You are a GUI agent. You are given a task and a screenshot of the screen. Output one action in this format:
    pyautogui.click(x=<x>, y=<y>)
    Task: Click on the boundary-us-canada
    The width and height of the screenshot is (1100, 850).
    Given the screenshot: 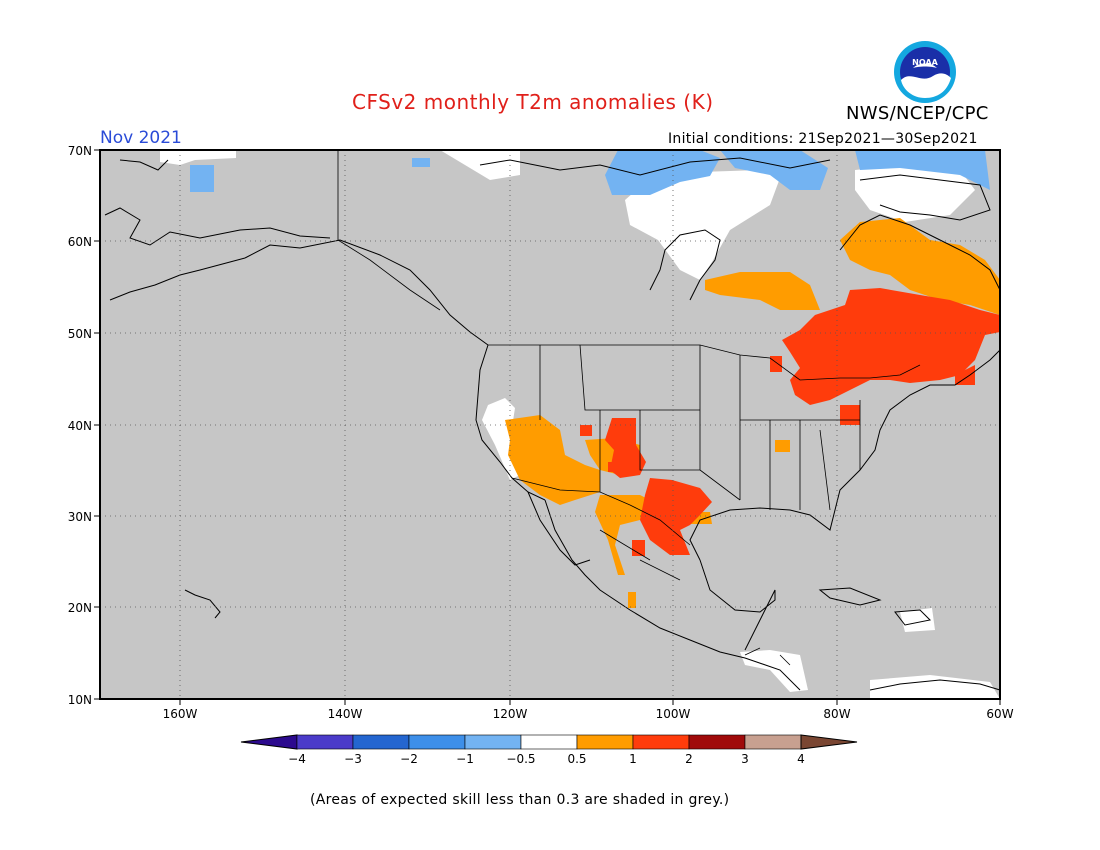 What is the action you would take?
    pyautogui.click(x=704, y=362)
    